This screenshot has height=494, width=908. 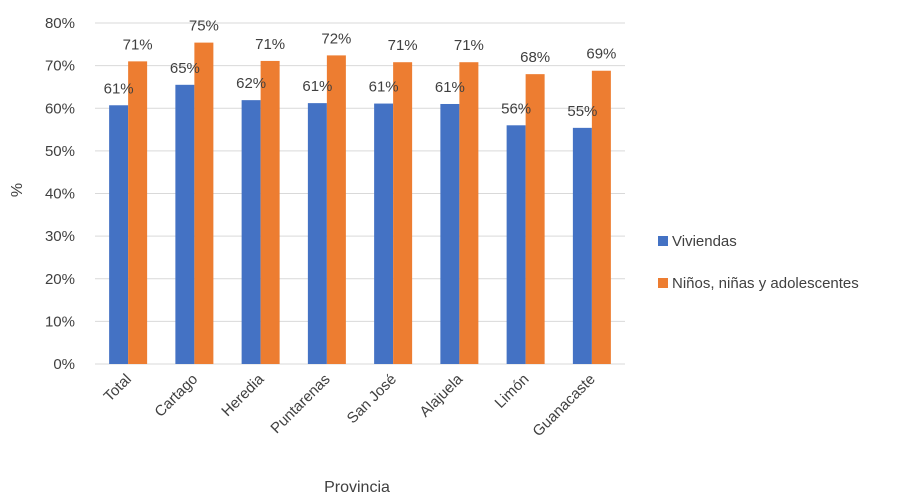 What do you see at coordinates (243, 395) in the screenshot?
I see `x-tick-label: Heredia` at bounding box center [243, 395].